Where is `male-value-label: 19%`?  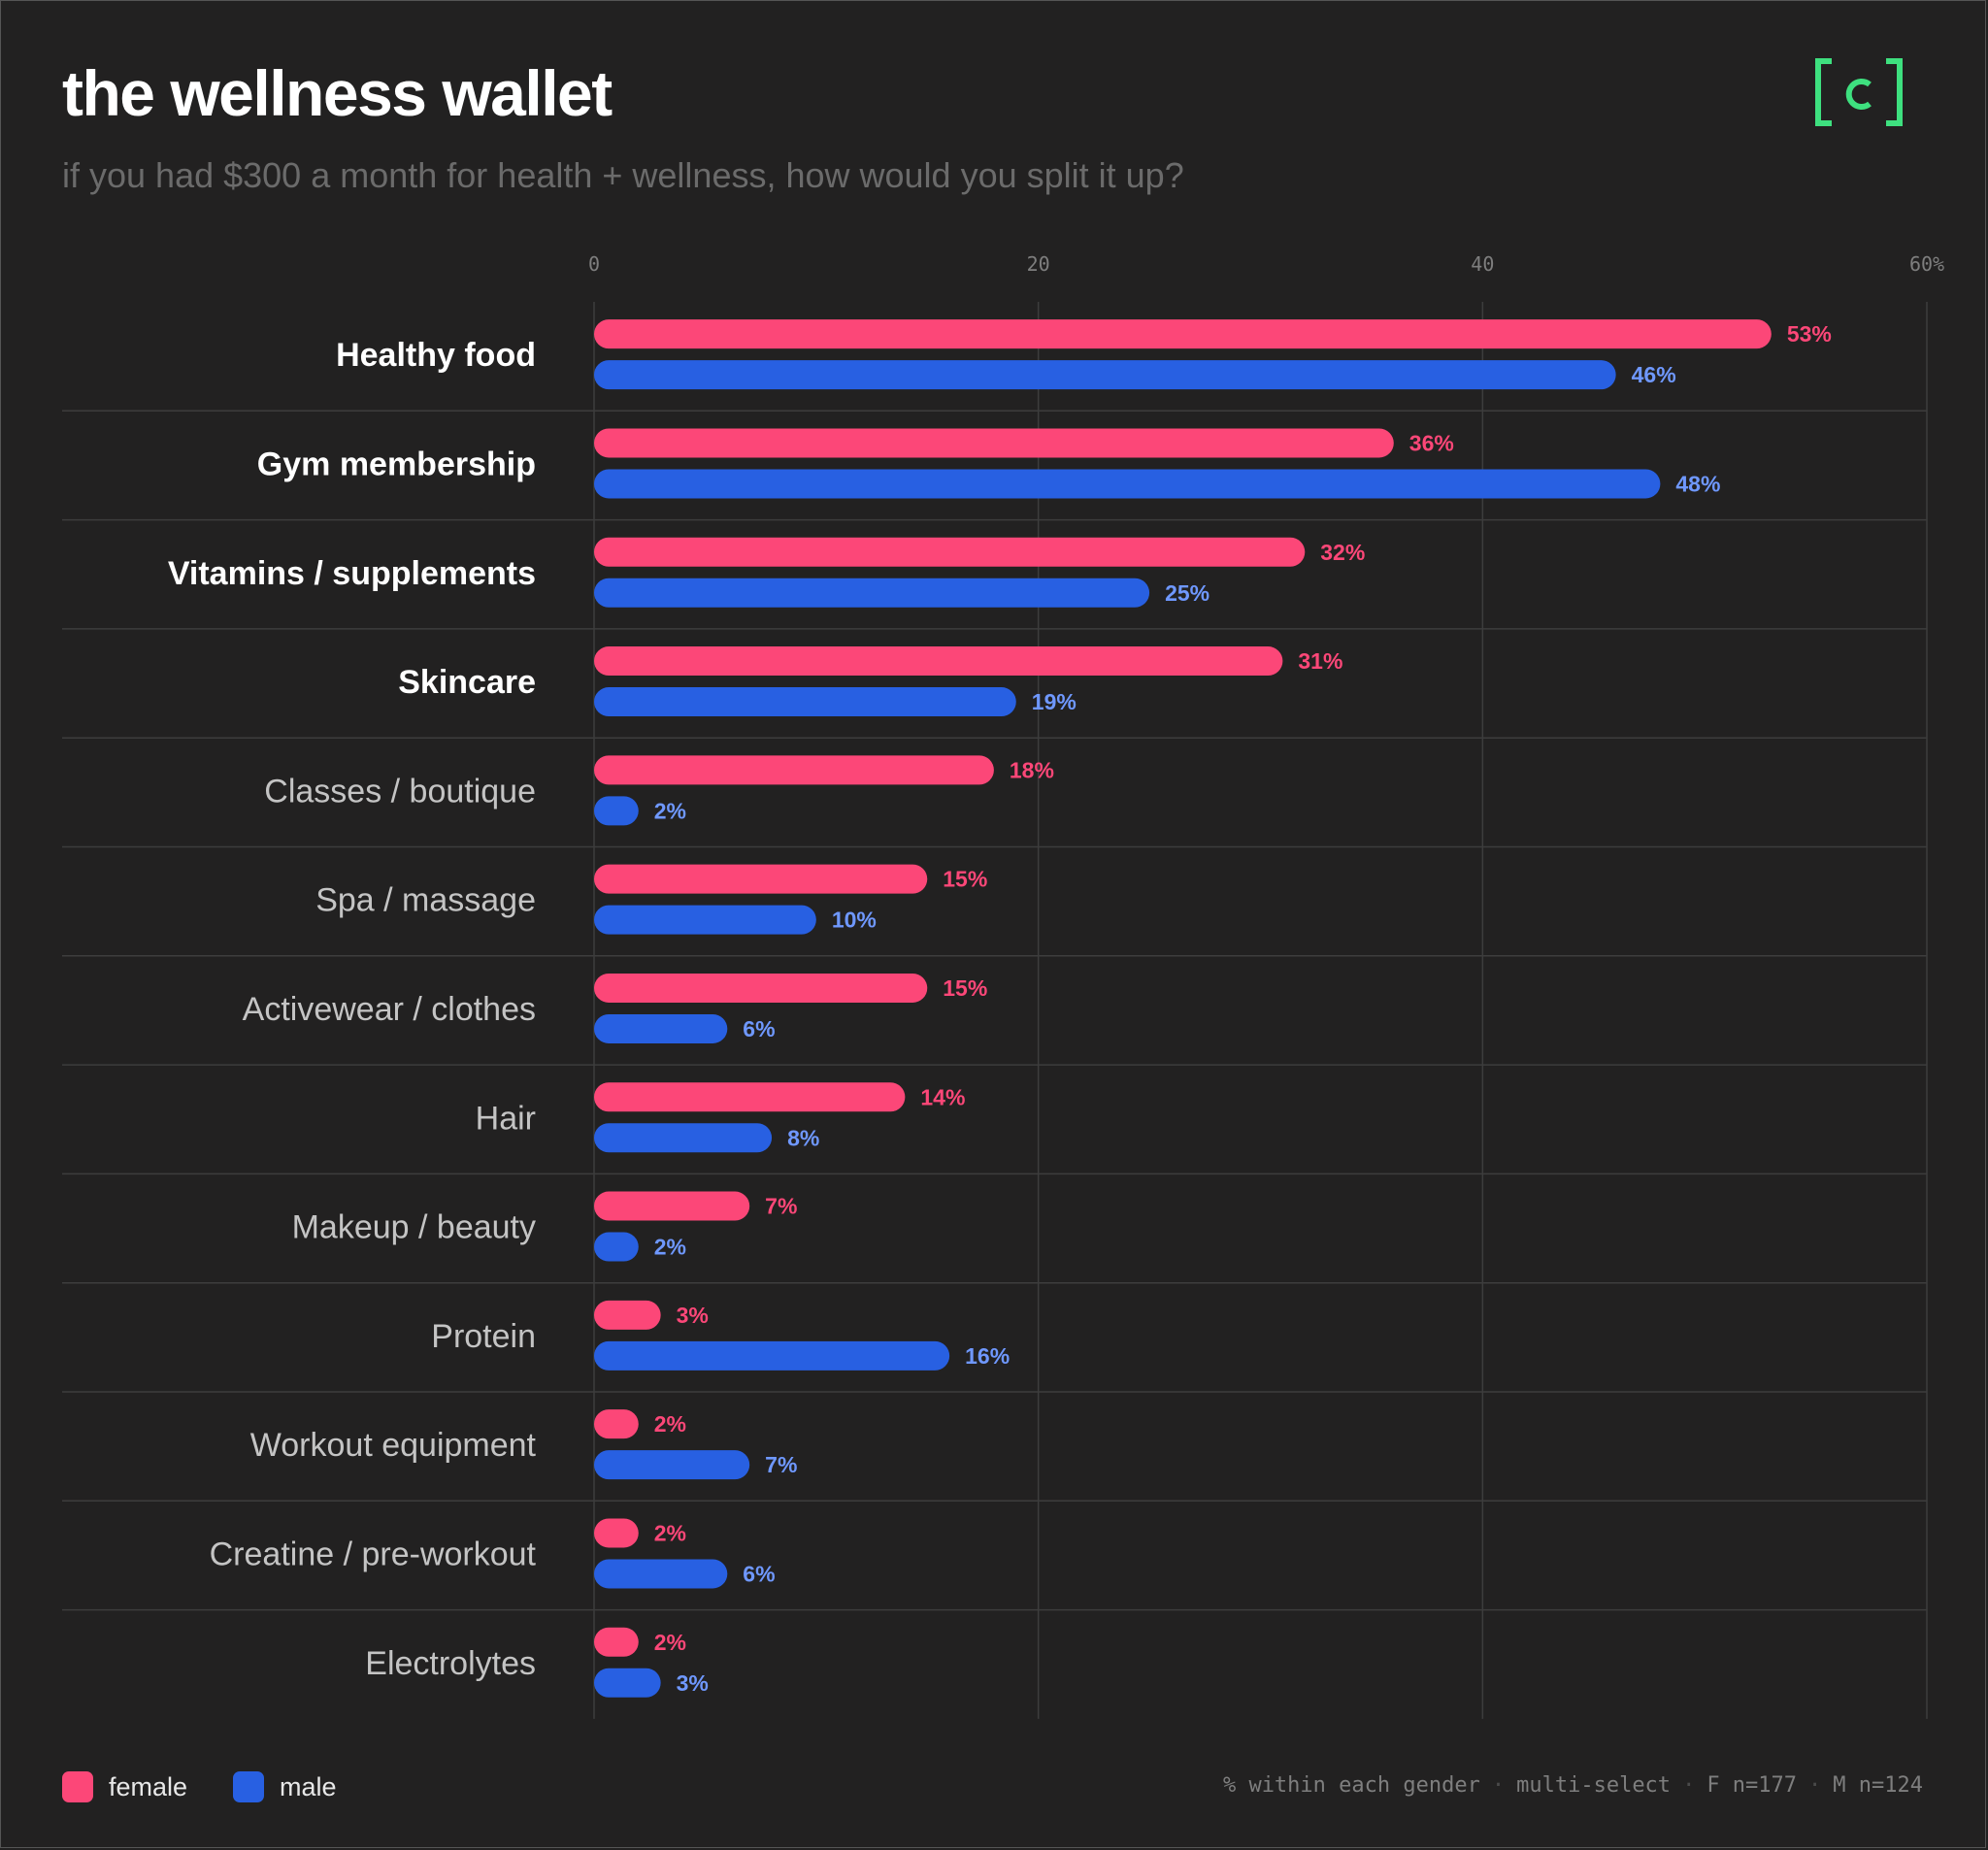
male-value-label: 19% is located at coordinates (1054, 701).